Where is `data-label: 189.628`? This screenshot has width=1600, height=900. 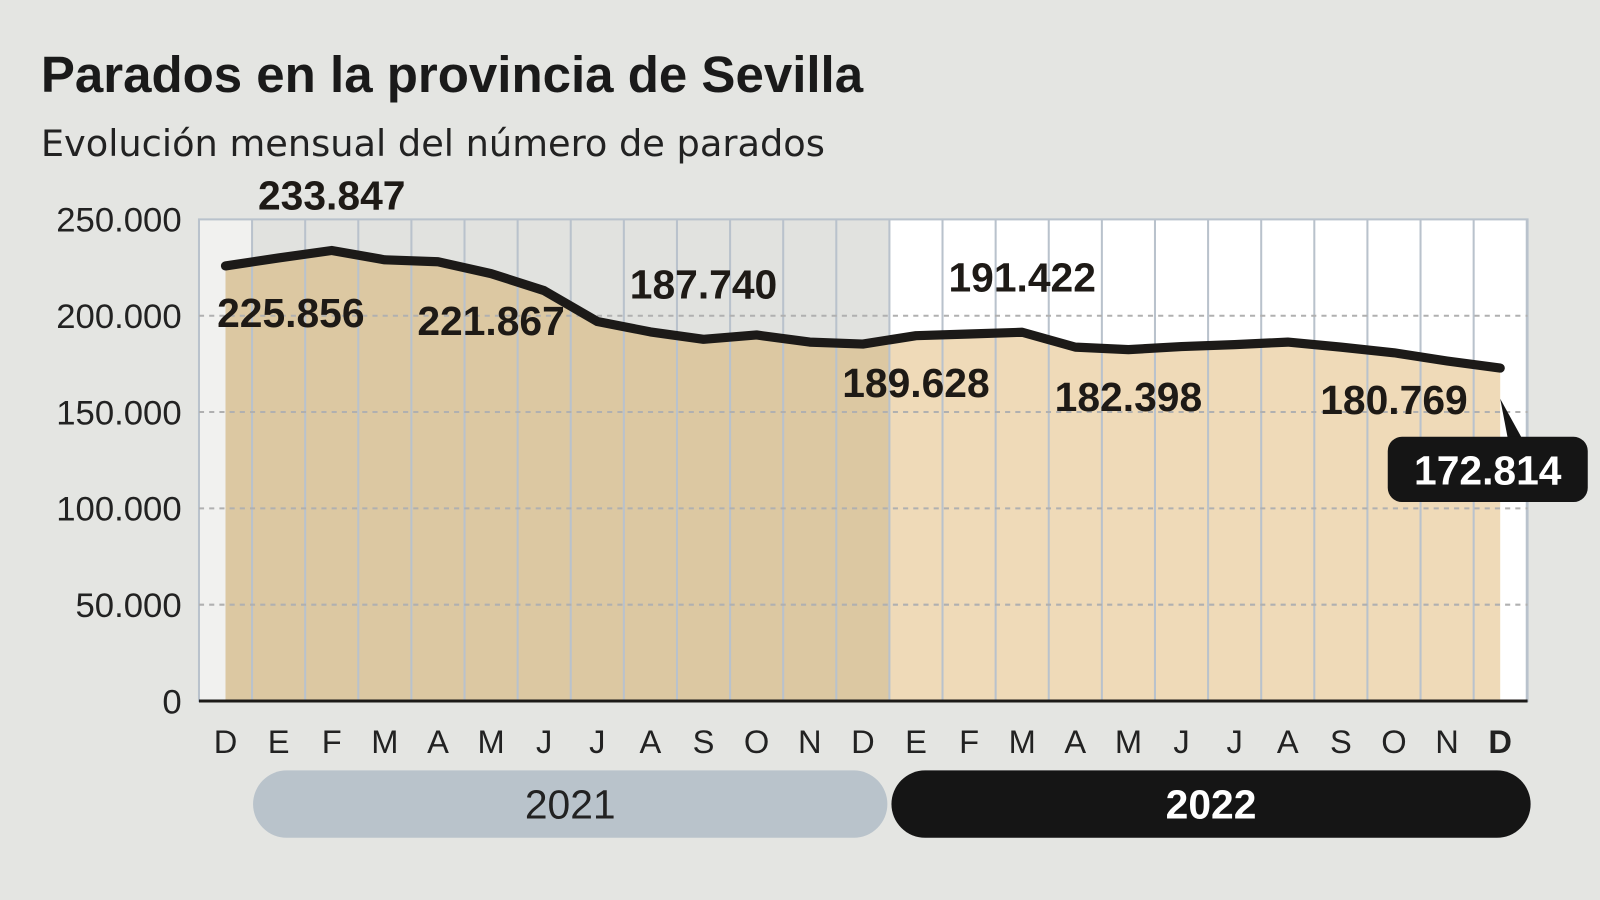
data-label: 189.628 is located at coordinates (915, 383).